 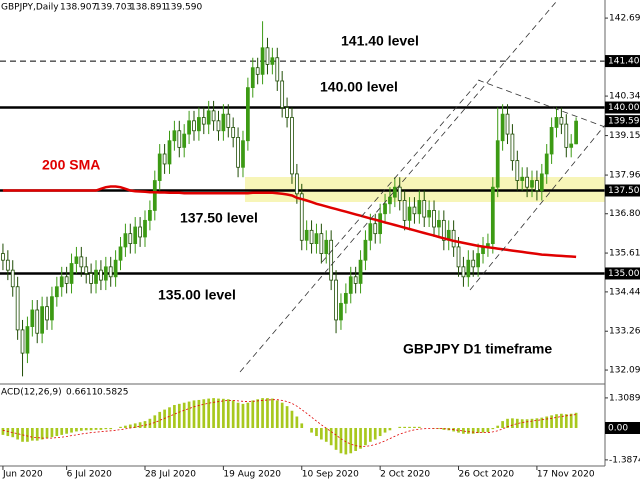 I want to click on y-tick-label: 133.260, so click(x=624, y=332).